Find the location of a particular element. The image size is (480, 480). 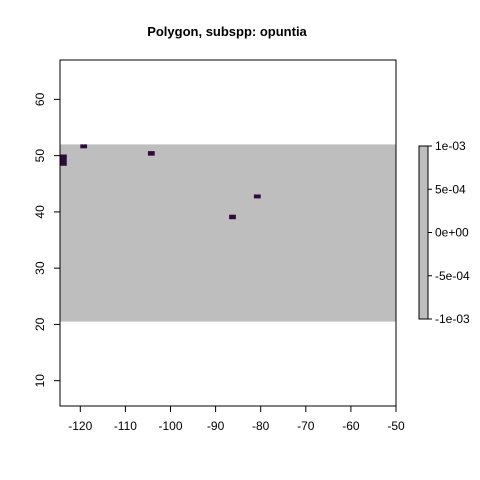

x-tick-label: -60 is located at coordinates (351, 426).